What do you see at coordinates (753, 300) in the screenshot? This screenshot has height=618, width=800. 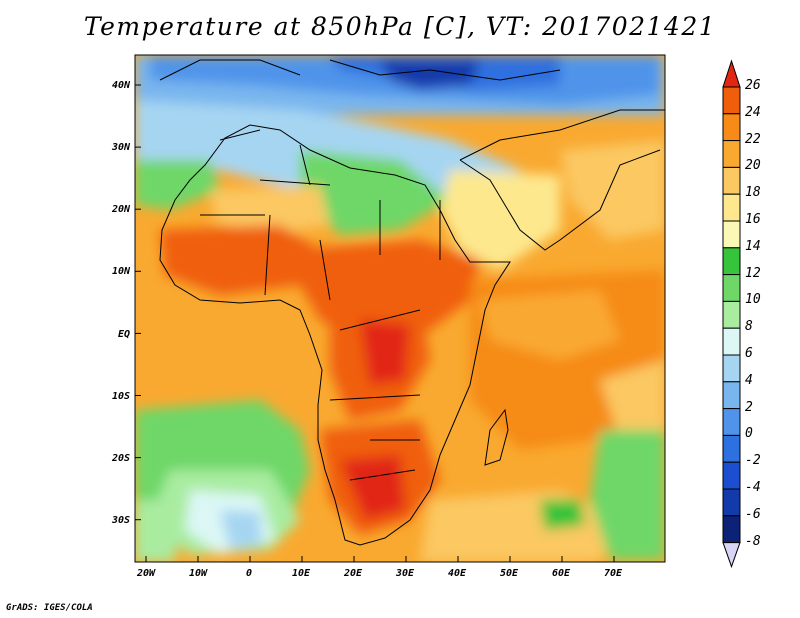 I see `colorbar-label: 10` at bounding box center [753, 300].